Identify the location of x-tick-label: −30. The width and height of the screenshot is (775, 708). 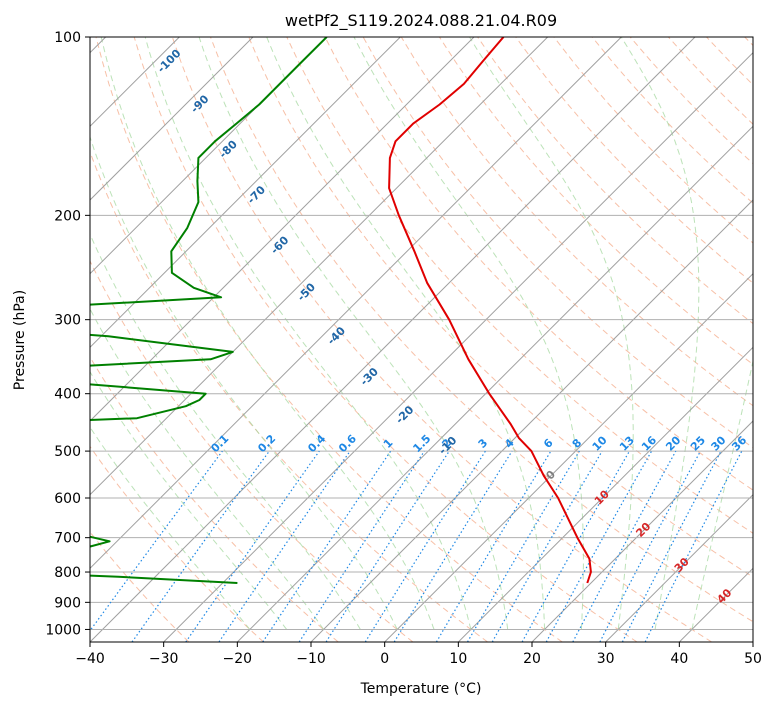
(164, 659).